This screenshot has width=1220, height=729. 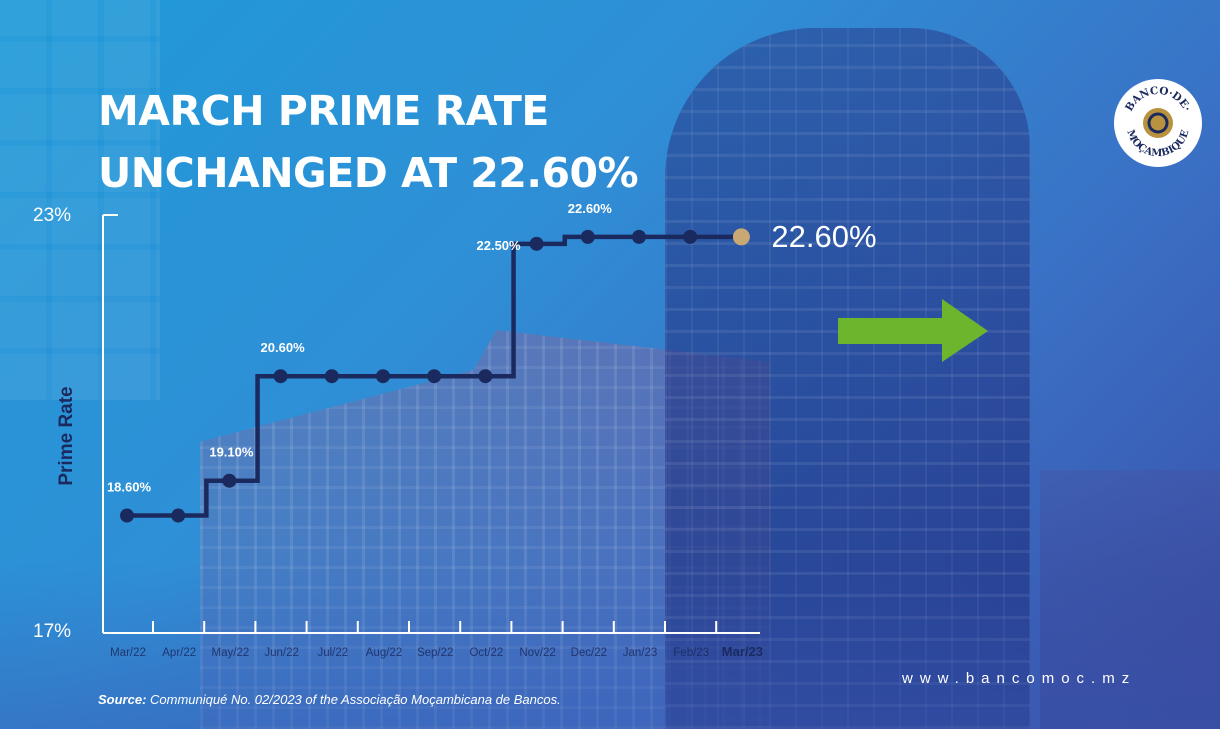 I want to click on x-tick-label: Oct/22, so click(x=486, y=653).